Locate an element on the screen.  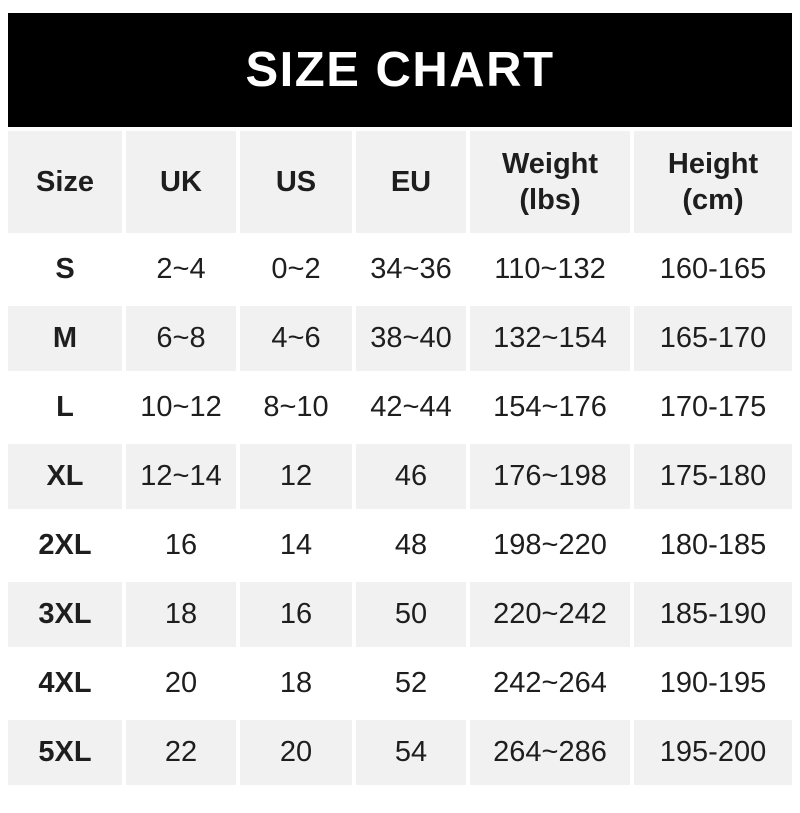
cell-s-eu: 34~36 is located at coordinates (411, 269).